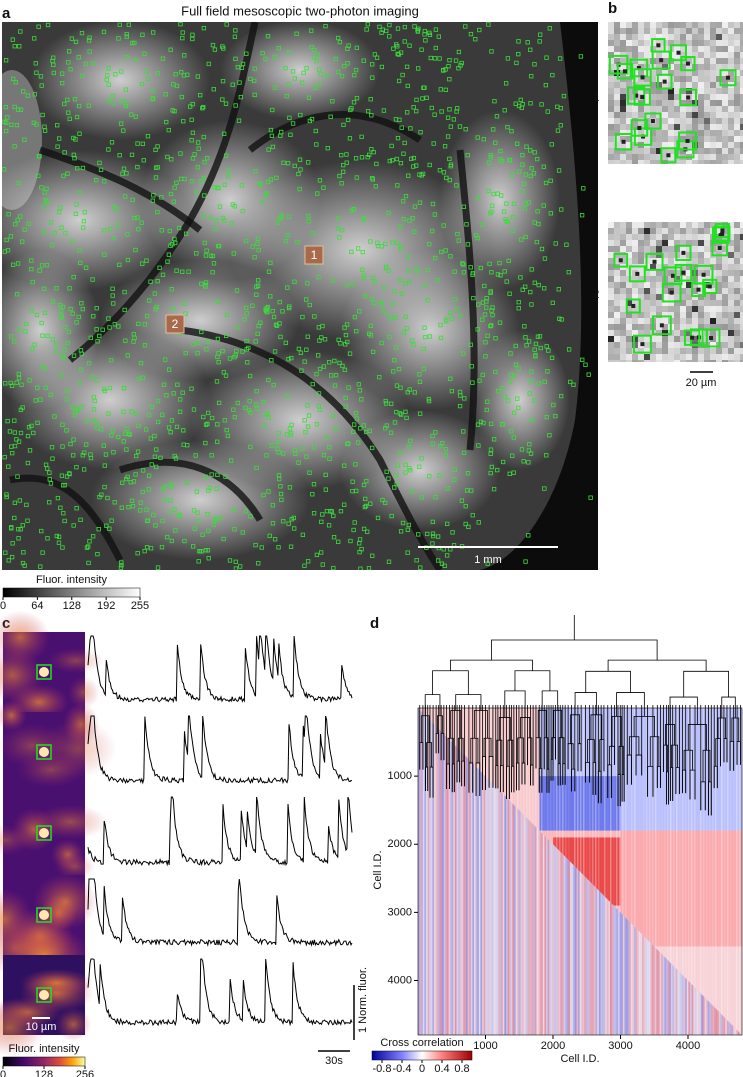  What do you see at coordinates (557, 723) in the screenshot?
I see `dendro-branch` at bounding box center [557, 723].